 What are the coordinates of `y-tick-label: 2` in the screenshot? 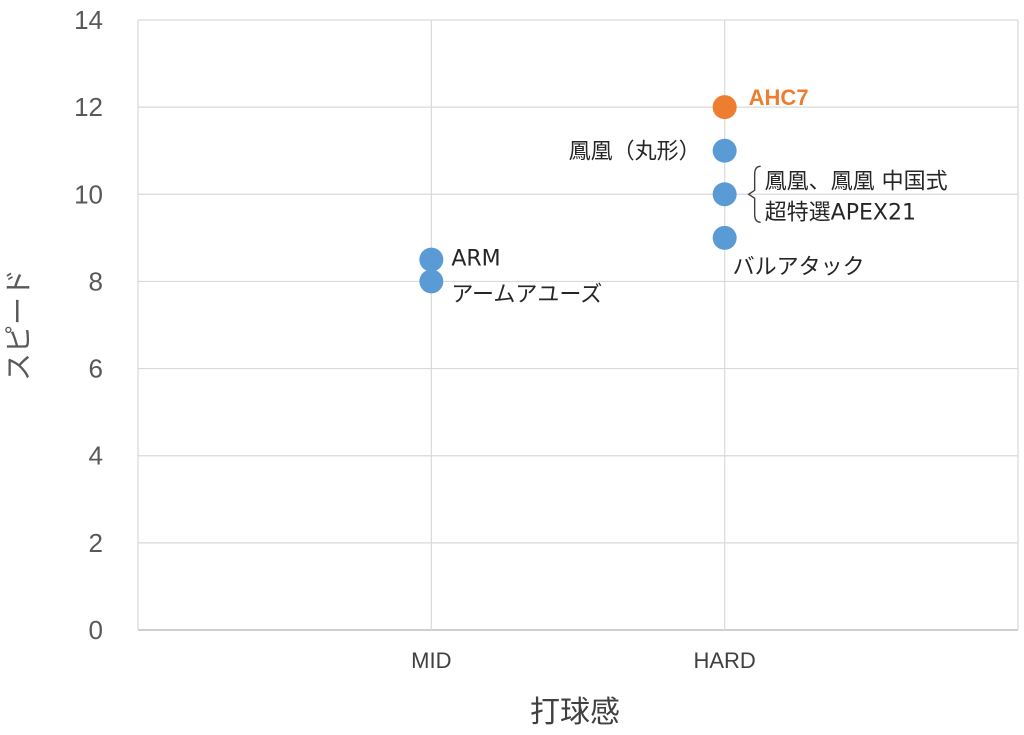 It's located at (96, 543).